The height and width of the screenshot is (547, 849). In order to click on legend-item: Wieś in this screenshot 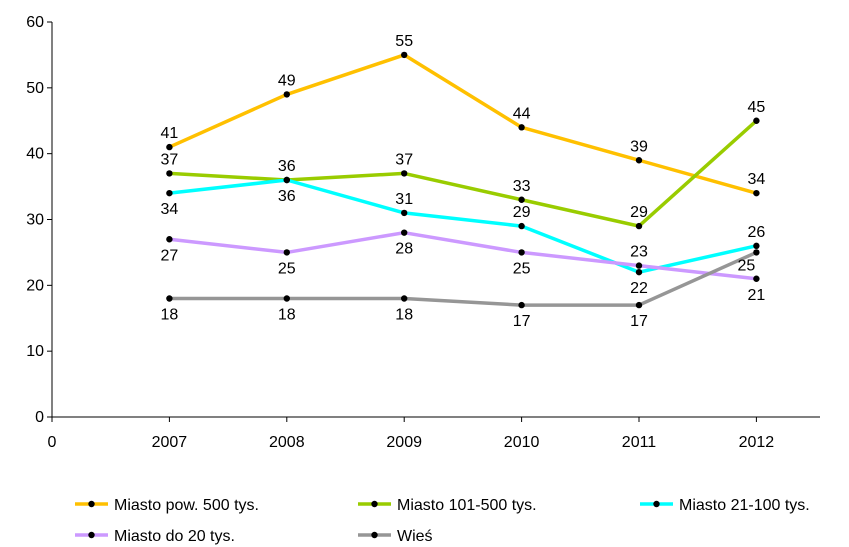, I will do `click(395, 536)`.